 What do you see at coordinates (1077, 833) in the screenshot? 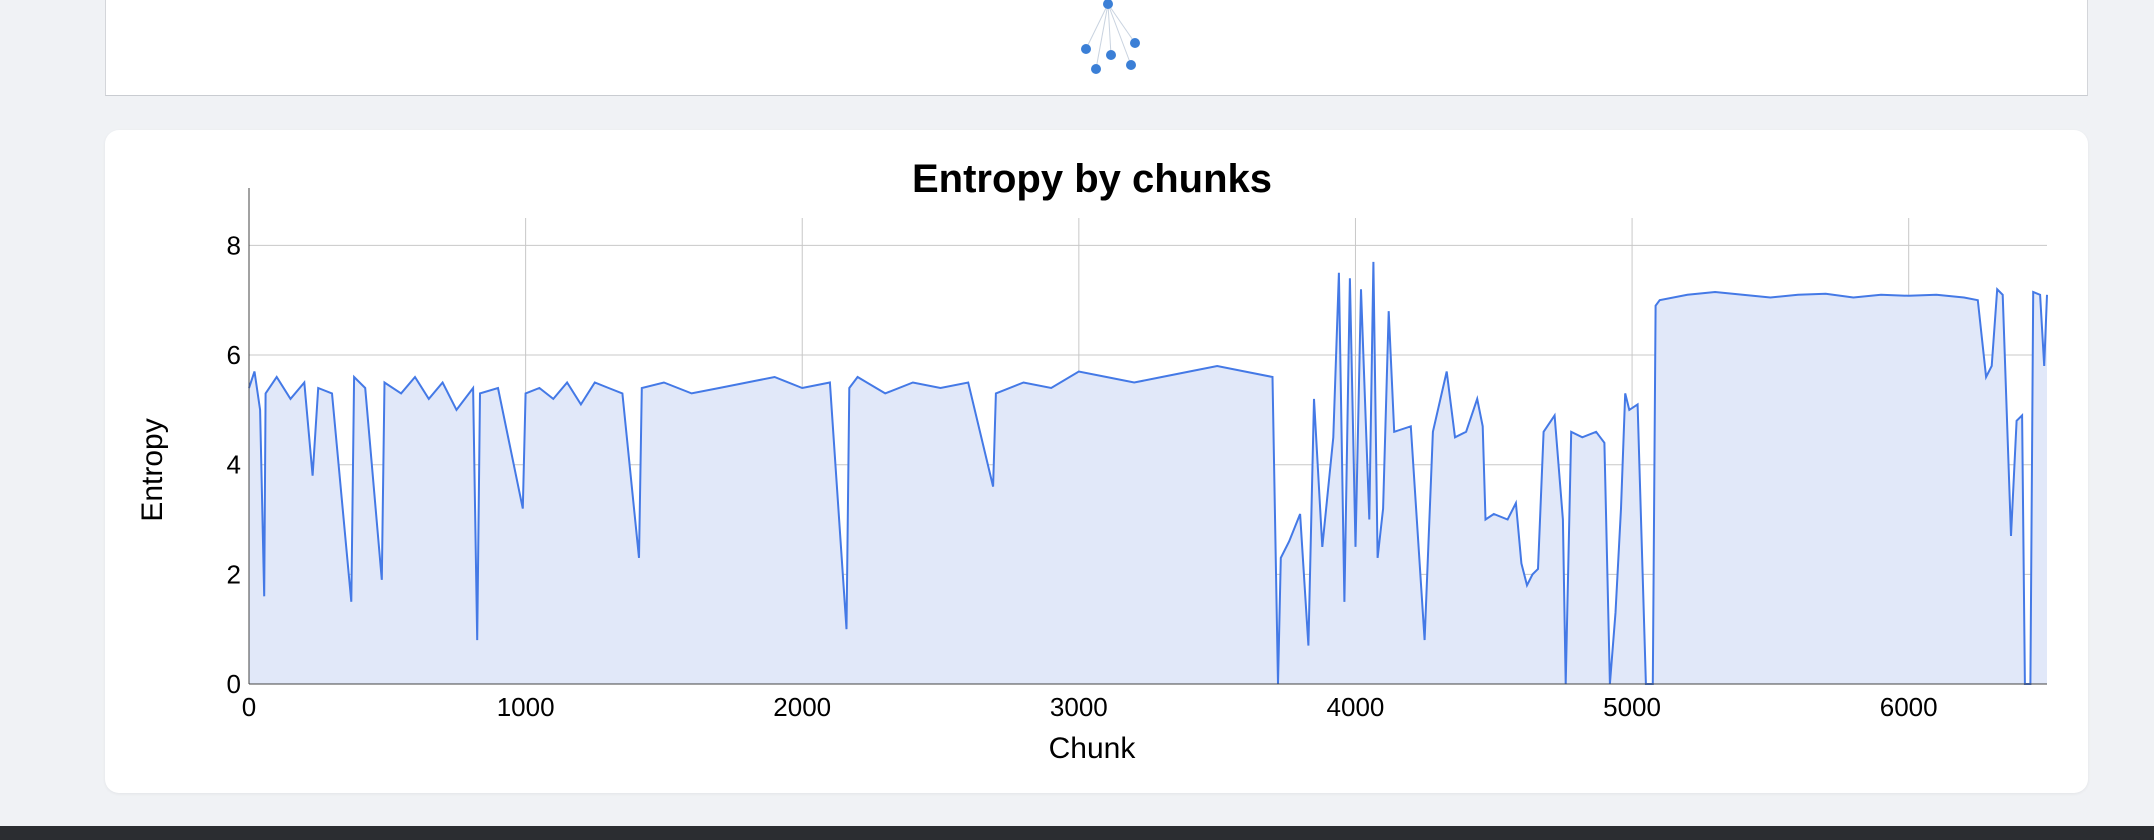
I see `bottom-bar` at bounding box center [1077, 833].